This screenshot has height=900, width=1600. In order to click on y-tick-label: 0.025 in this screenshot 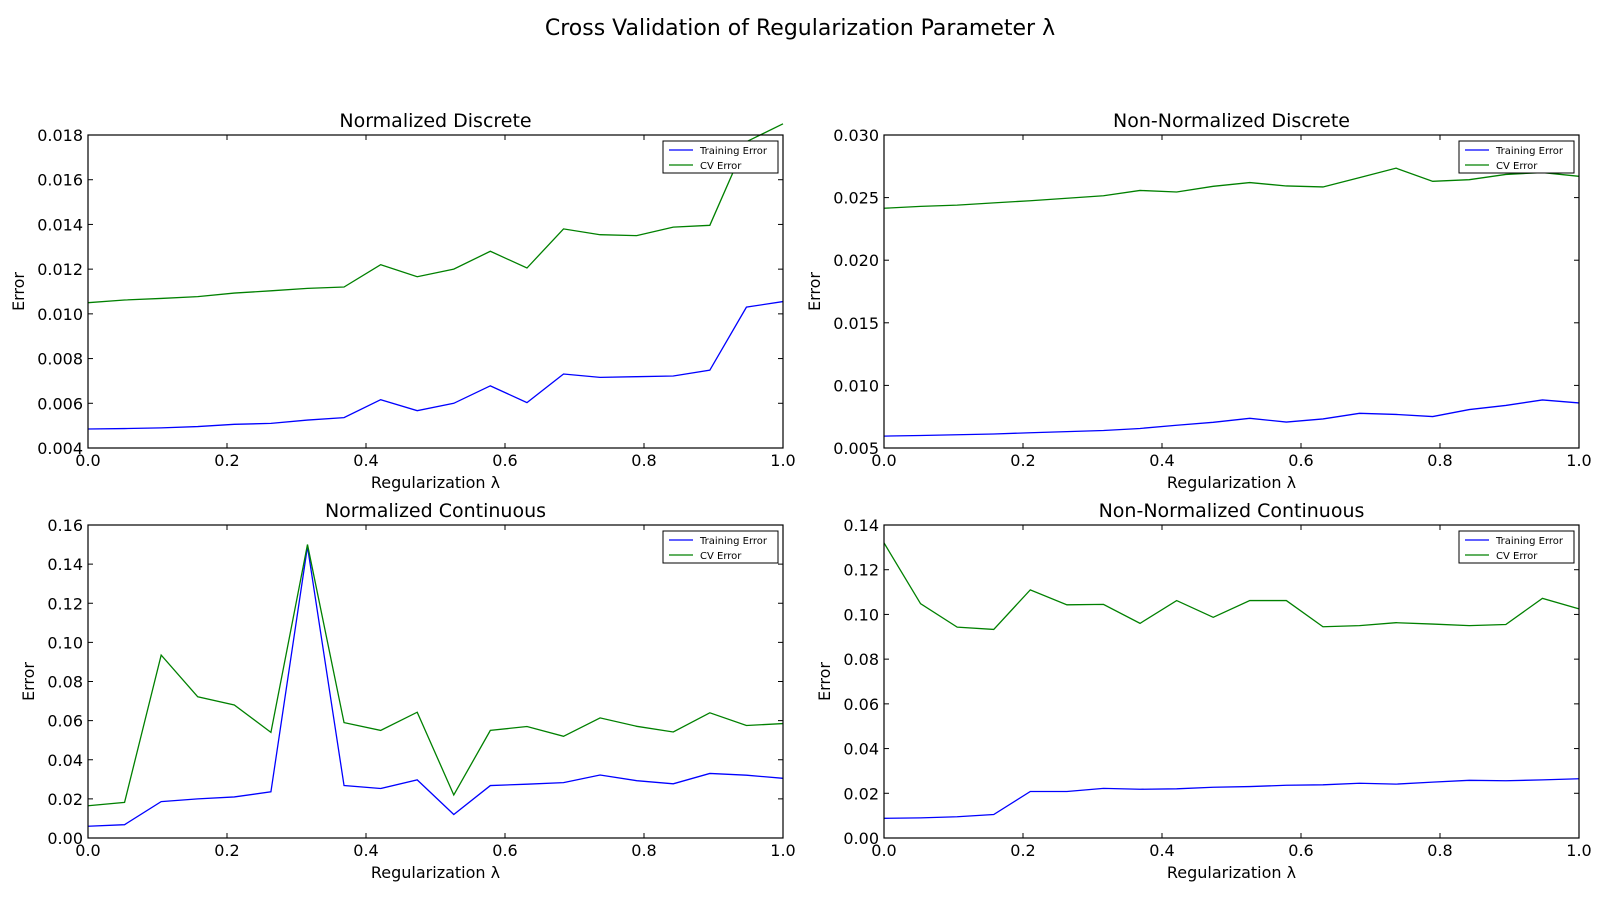, I will do `click(856, 198)`.